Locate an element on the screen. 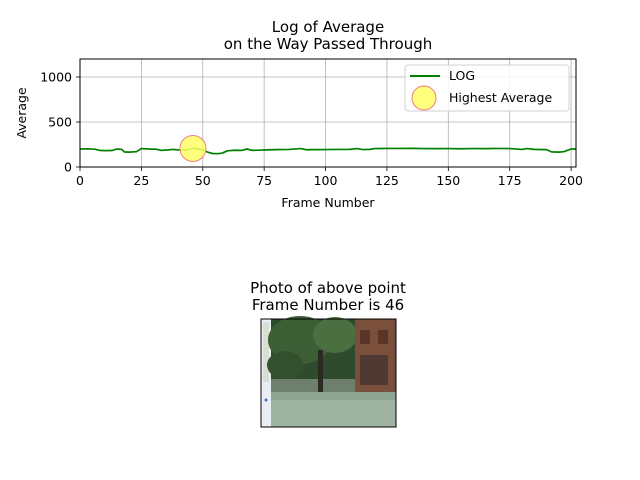 This screenshot has height=480, width=640. legend-box is located at coordinates (487, 88).